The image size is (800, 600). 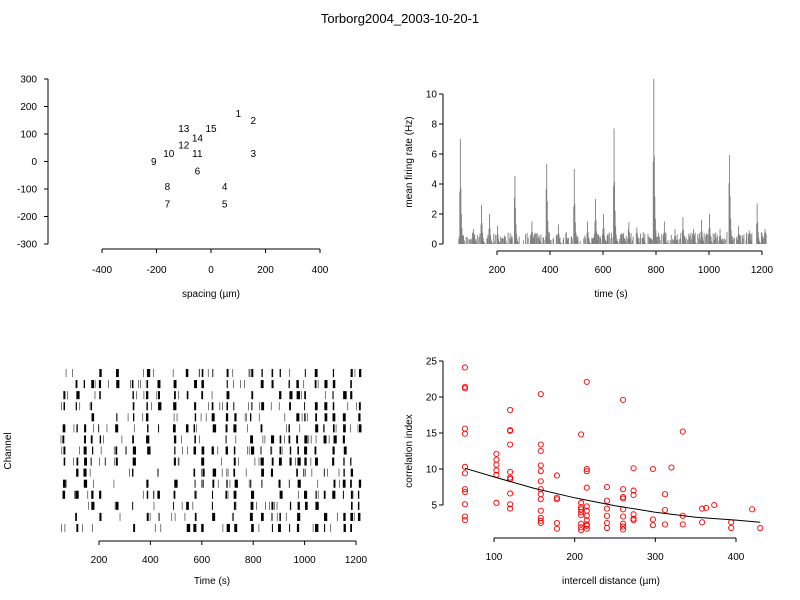 I want to click on electrode-label-10: 10, so click(x=169, y=154).